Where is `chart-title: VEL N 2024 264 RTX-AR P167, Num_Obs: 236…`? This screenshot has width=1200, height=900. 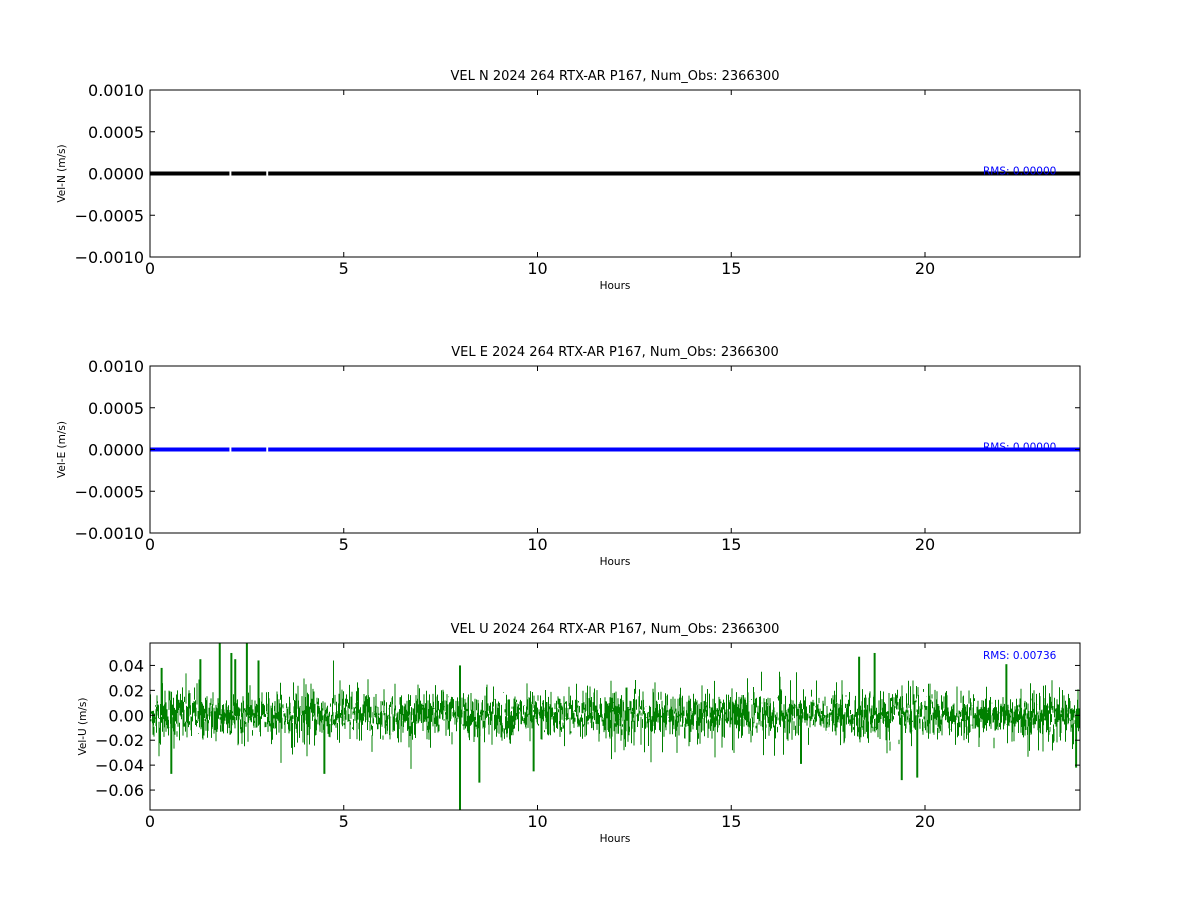
chart-title: VEL N 2024 264 RTX-AR P167, Num_Obs: 236… is located at coordinates (615, 76).